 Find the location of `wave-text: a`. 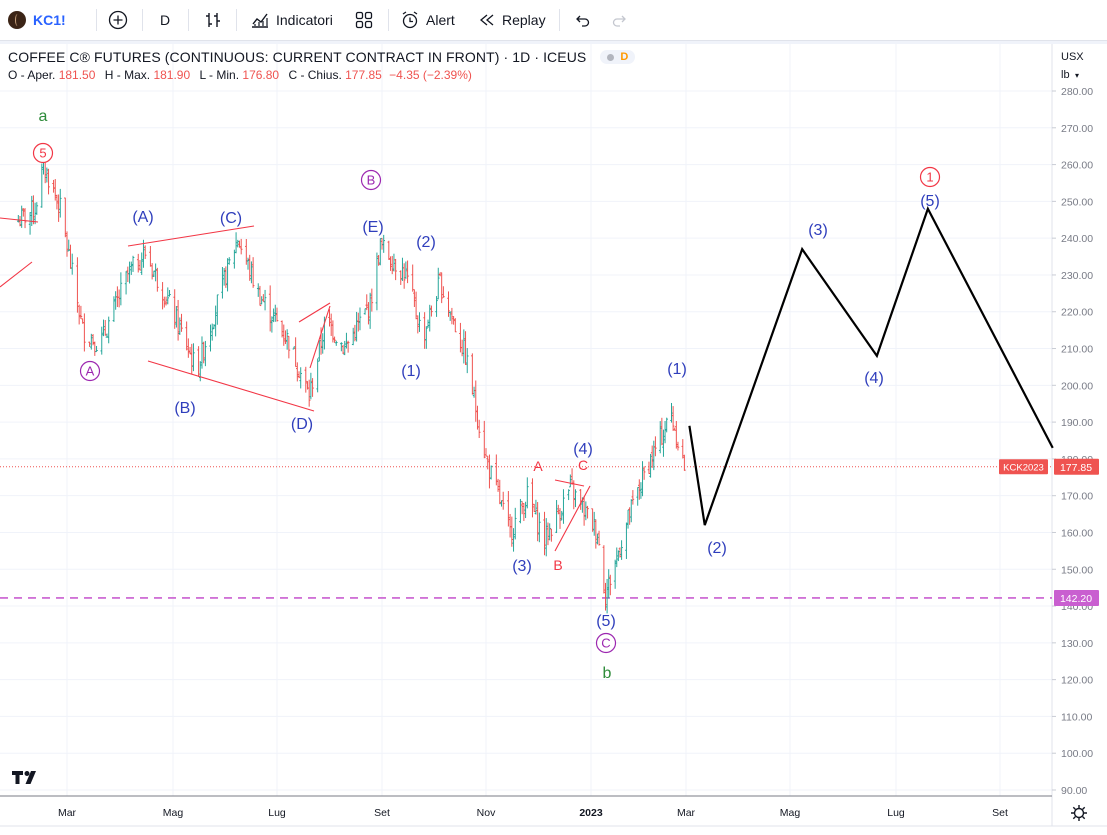

wave-text: a is located at coordinates (43, 116).